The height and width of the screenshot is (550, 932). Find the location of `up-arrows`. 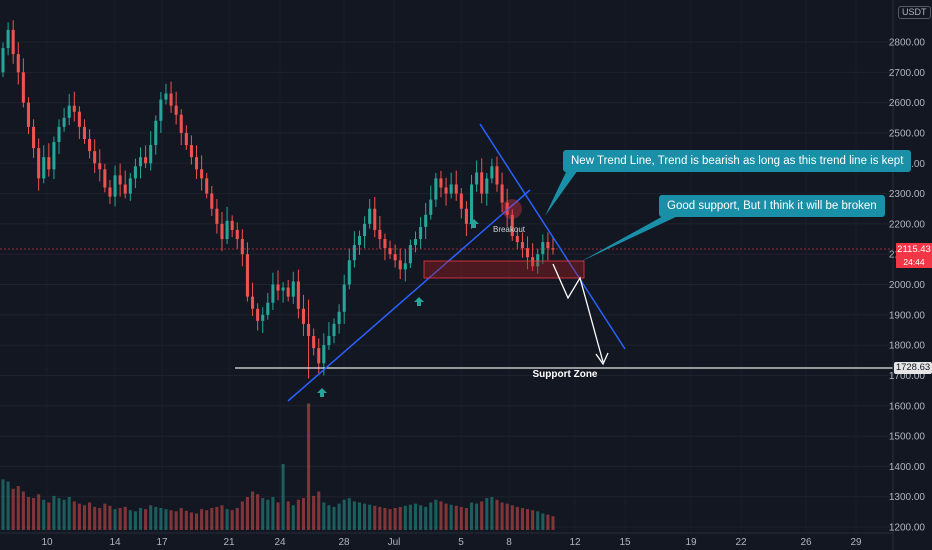

up-arrows is located at coordinates (398, 308).